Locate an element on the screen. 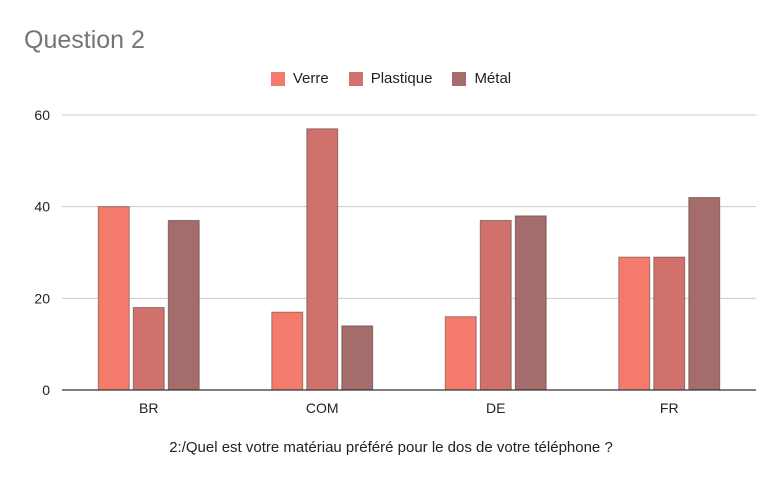  chart-title: Question 2 is located at coordinates (84, 40).